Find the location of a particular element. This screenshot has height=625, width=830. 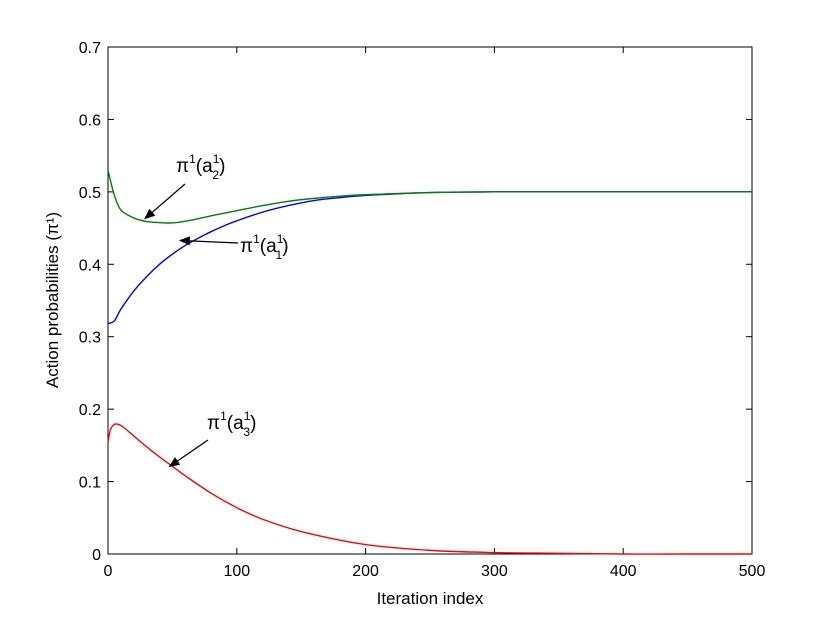

x-tick-label: 400 is located at coordinates (623, 571).